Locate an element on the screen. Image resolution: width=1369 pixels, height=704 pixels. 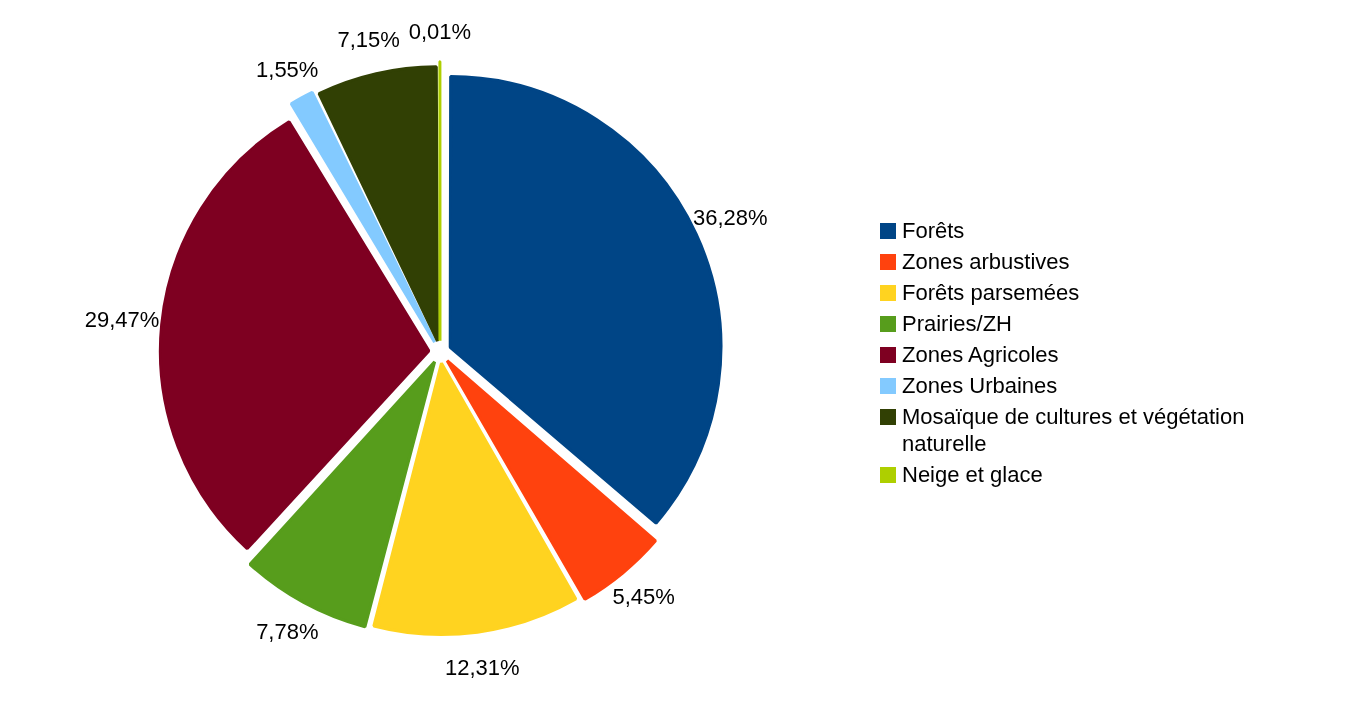
data-label: 29,47% is located at coordinates (122, 319).